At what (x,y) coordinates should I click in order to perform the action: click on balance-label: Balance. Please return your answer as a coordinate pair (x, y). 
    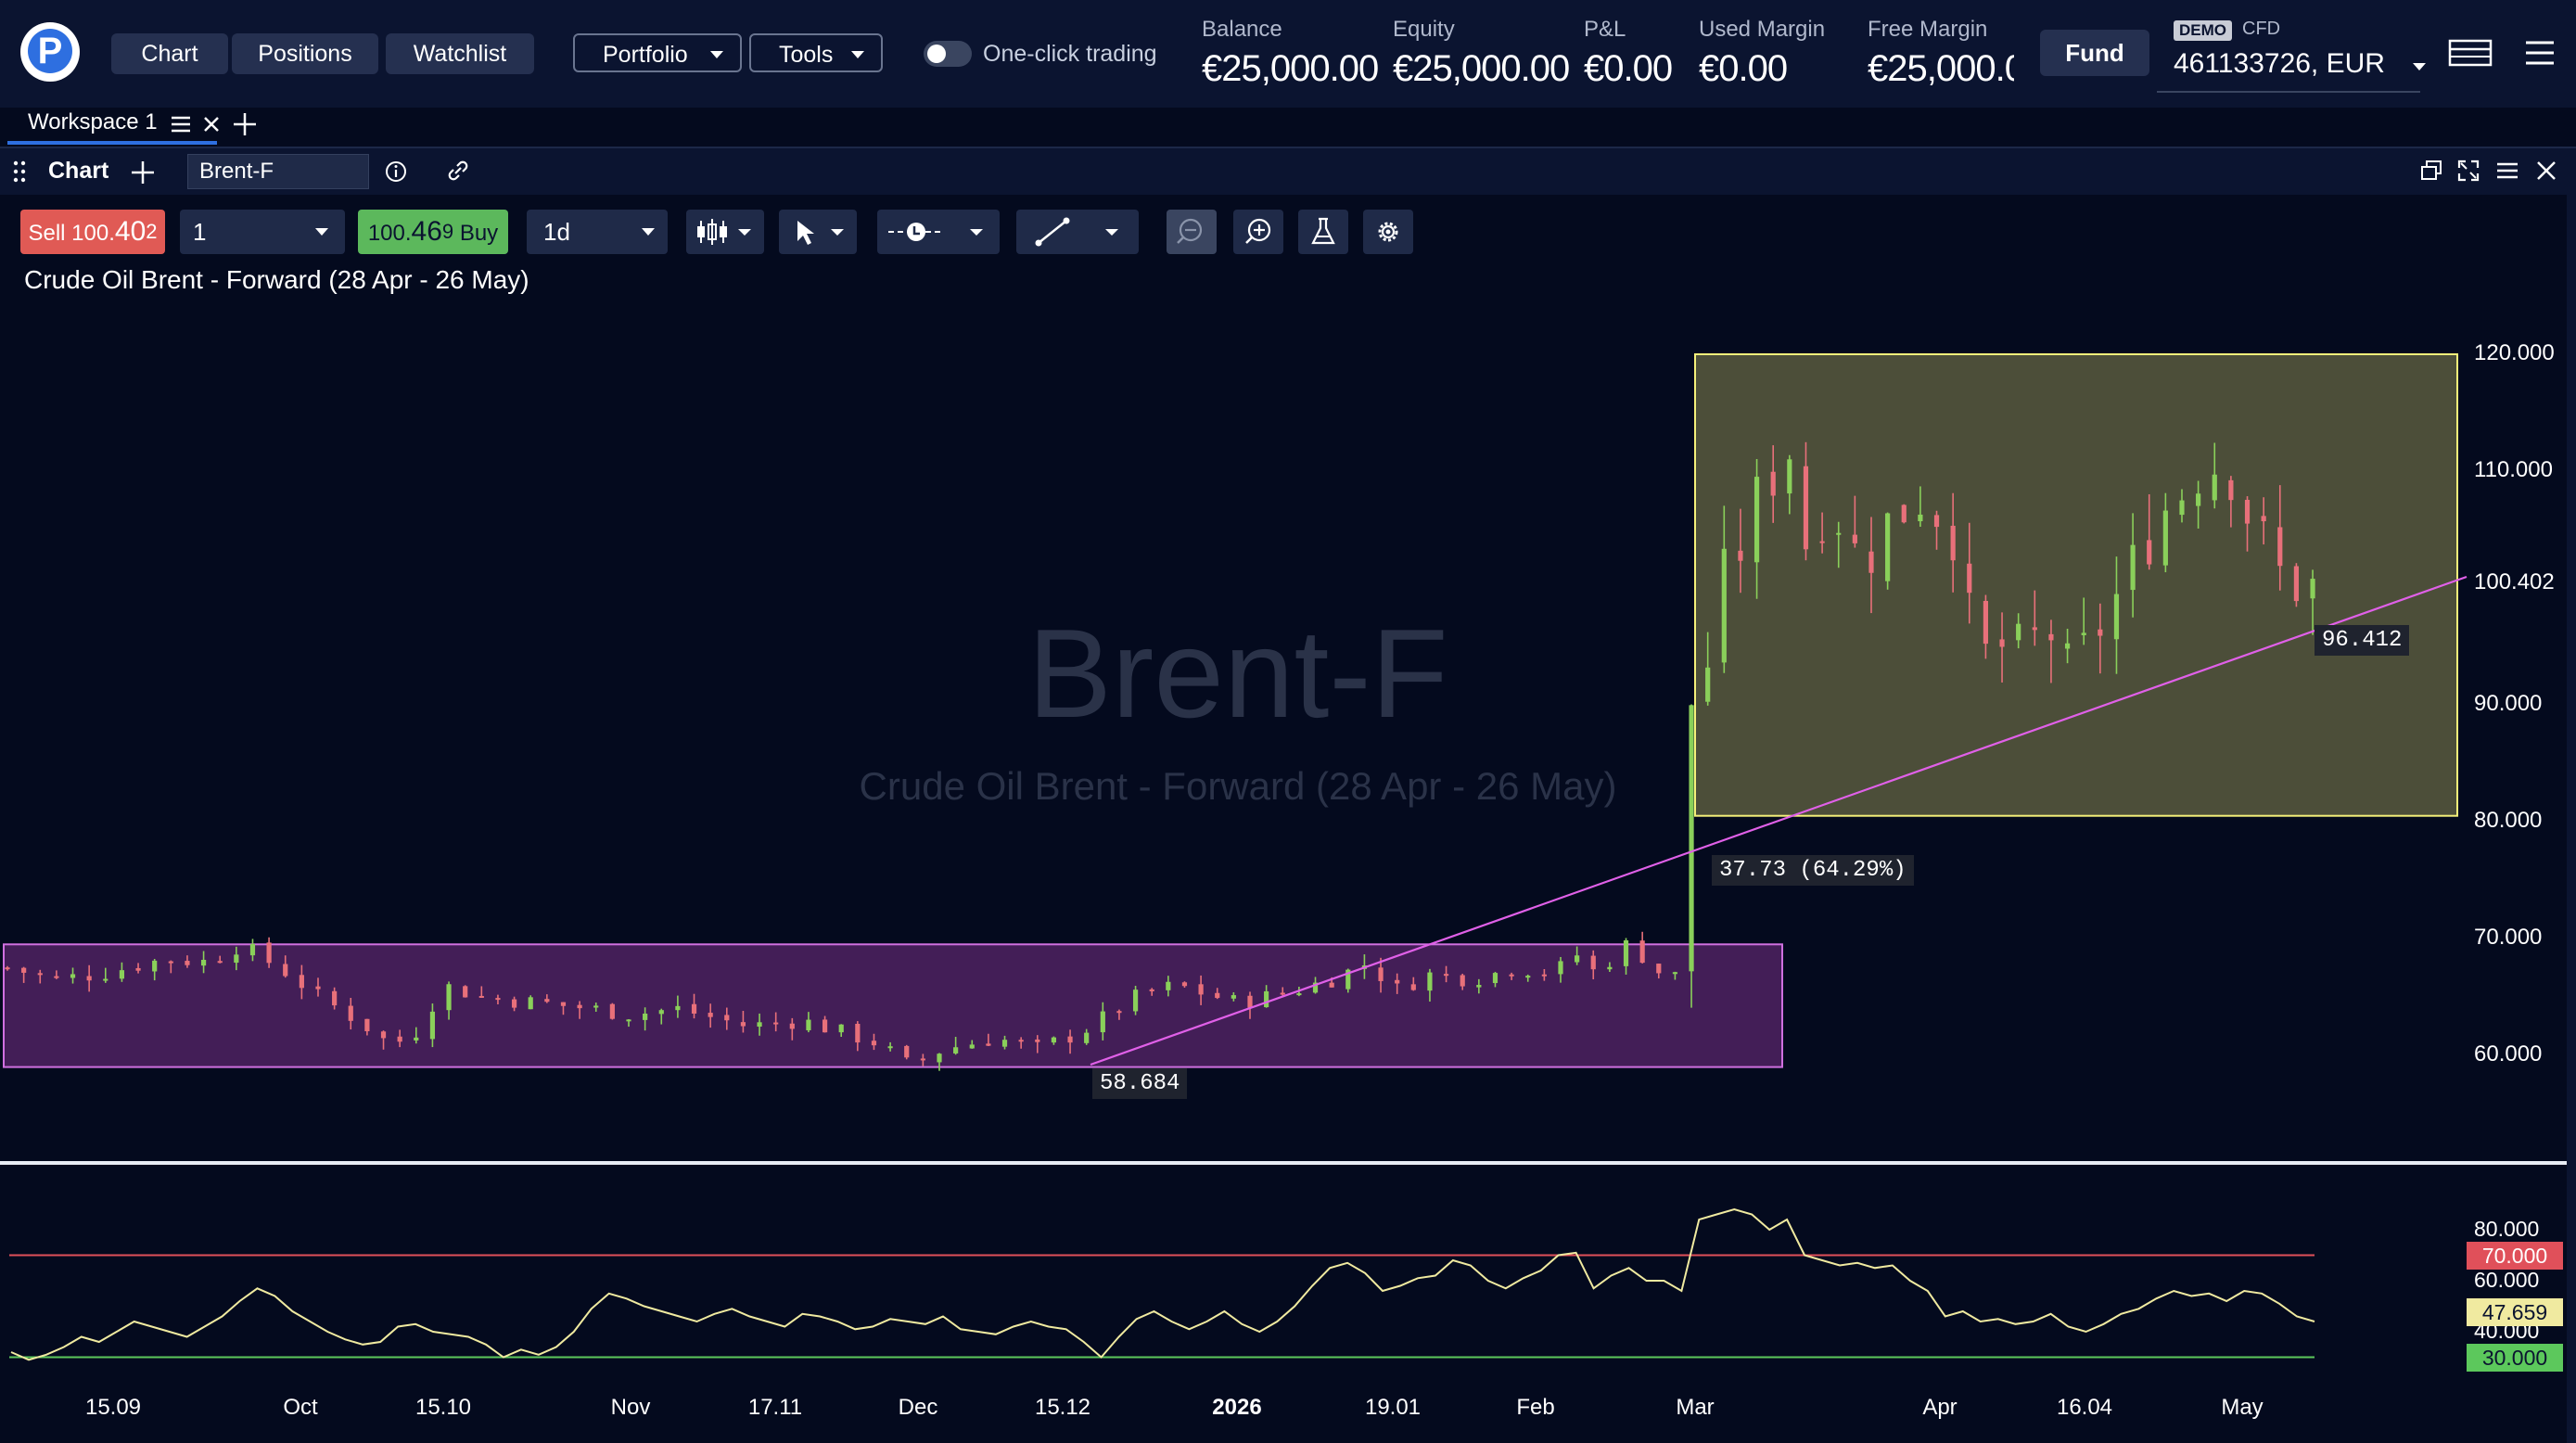
    Looking at the image, I should click on (1242, 29).